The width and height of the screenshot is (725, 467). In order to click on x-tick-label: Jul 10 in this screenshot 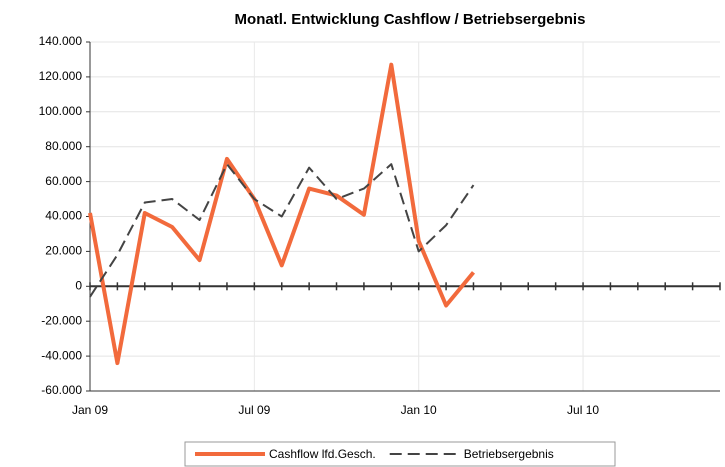, I will do `click(583, 410)`.